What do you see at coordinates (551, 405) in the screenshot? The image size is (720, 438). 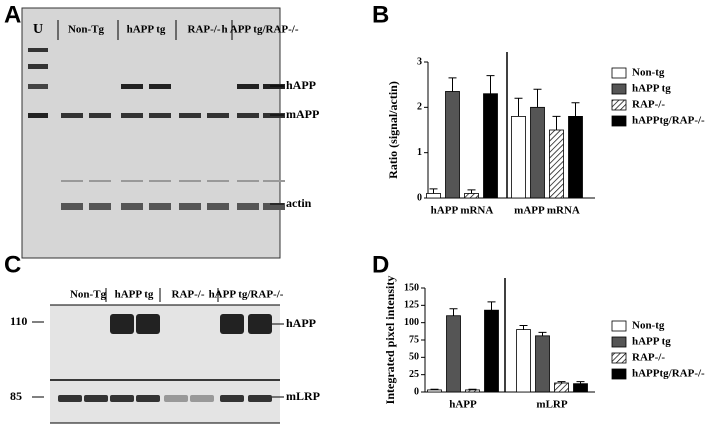 I see `x-tick-label: mLRP` at bounding box center [551, 405].